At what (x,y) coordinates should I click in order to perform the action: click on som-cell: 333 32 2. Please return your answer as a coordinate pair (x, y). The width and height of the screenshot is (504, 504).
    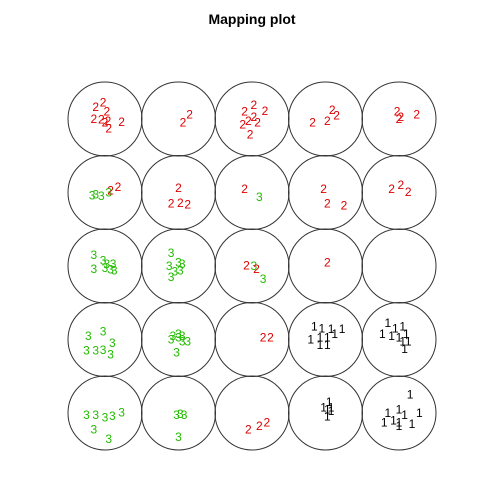
    Looking at the image, I should click on (105, 192).